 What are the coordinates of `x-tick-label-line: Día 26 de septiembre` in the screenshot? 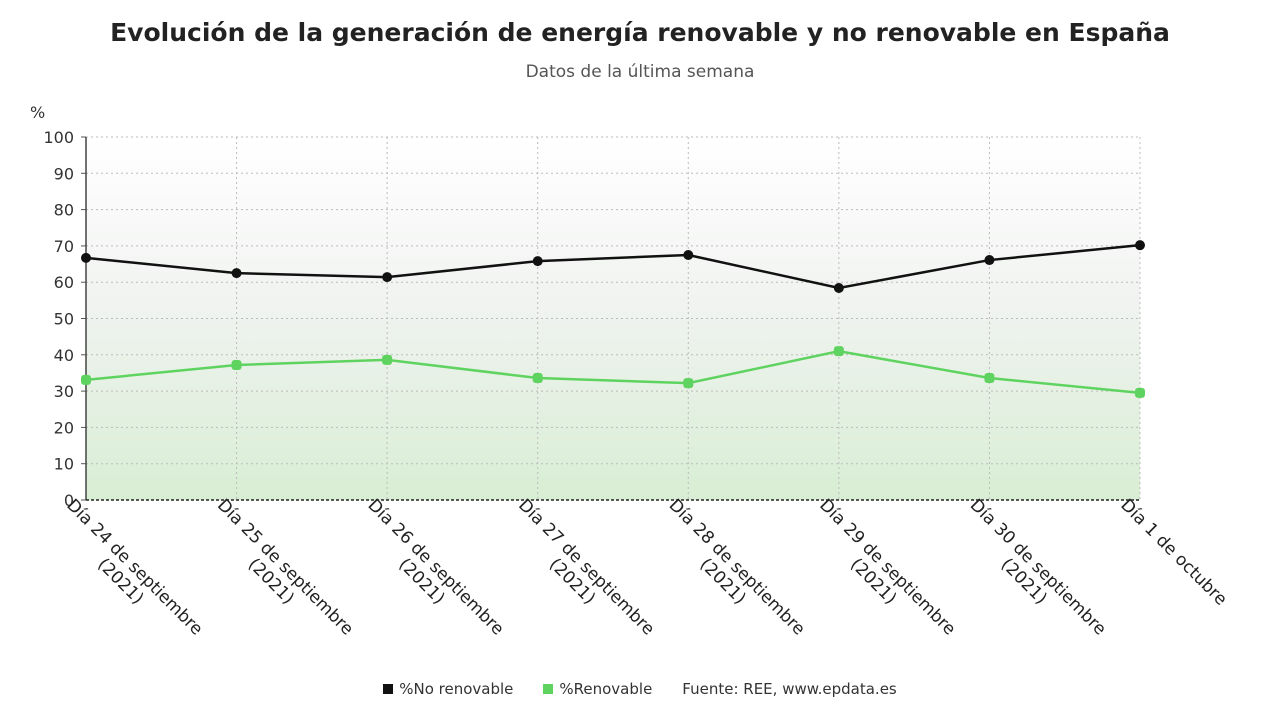 It's located at (436, 567).